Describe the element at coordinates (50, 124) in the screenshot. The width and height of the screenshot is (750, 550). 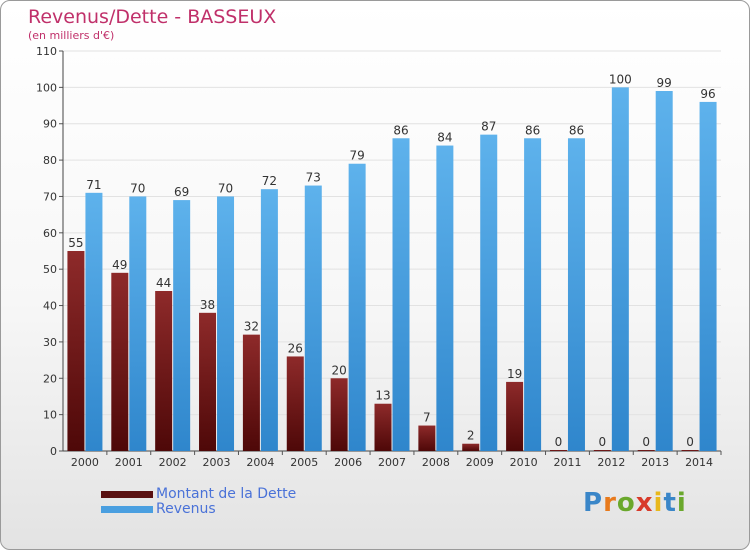
I see `y-tick-label: 90` at that location.